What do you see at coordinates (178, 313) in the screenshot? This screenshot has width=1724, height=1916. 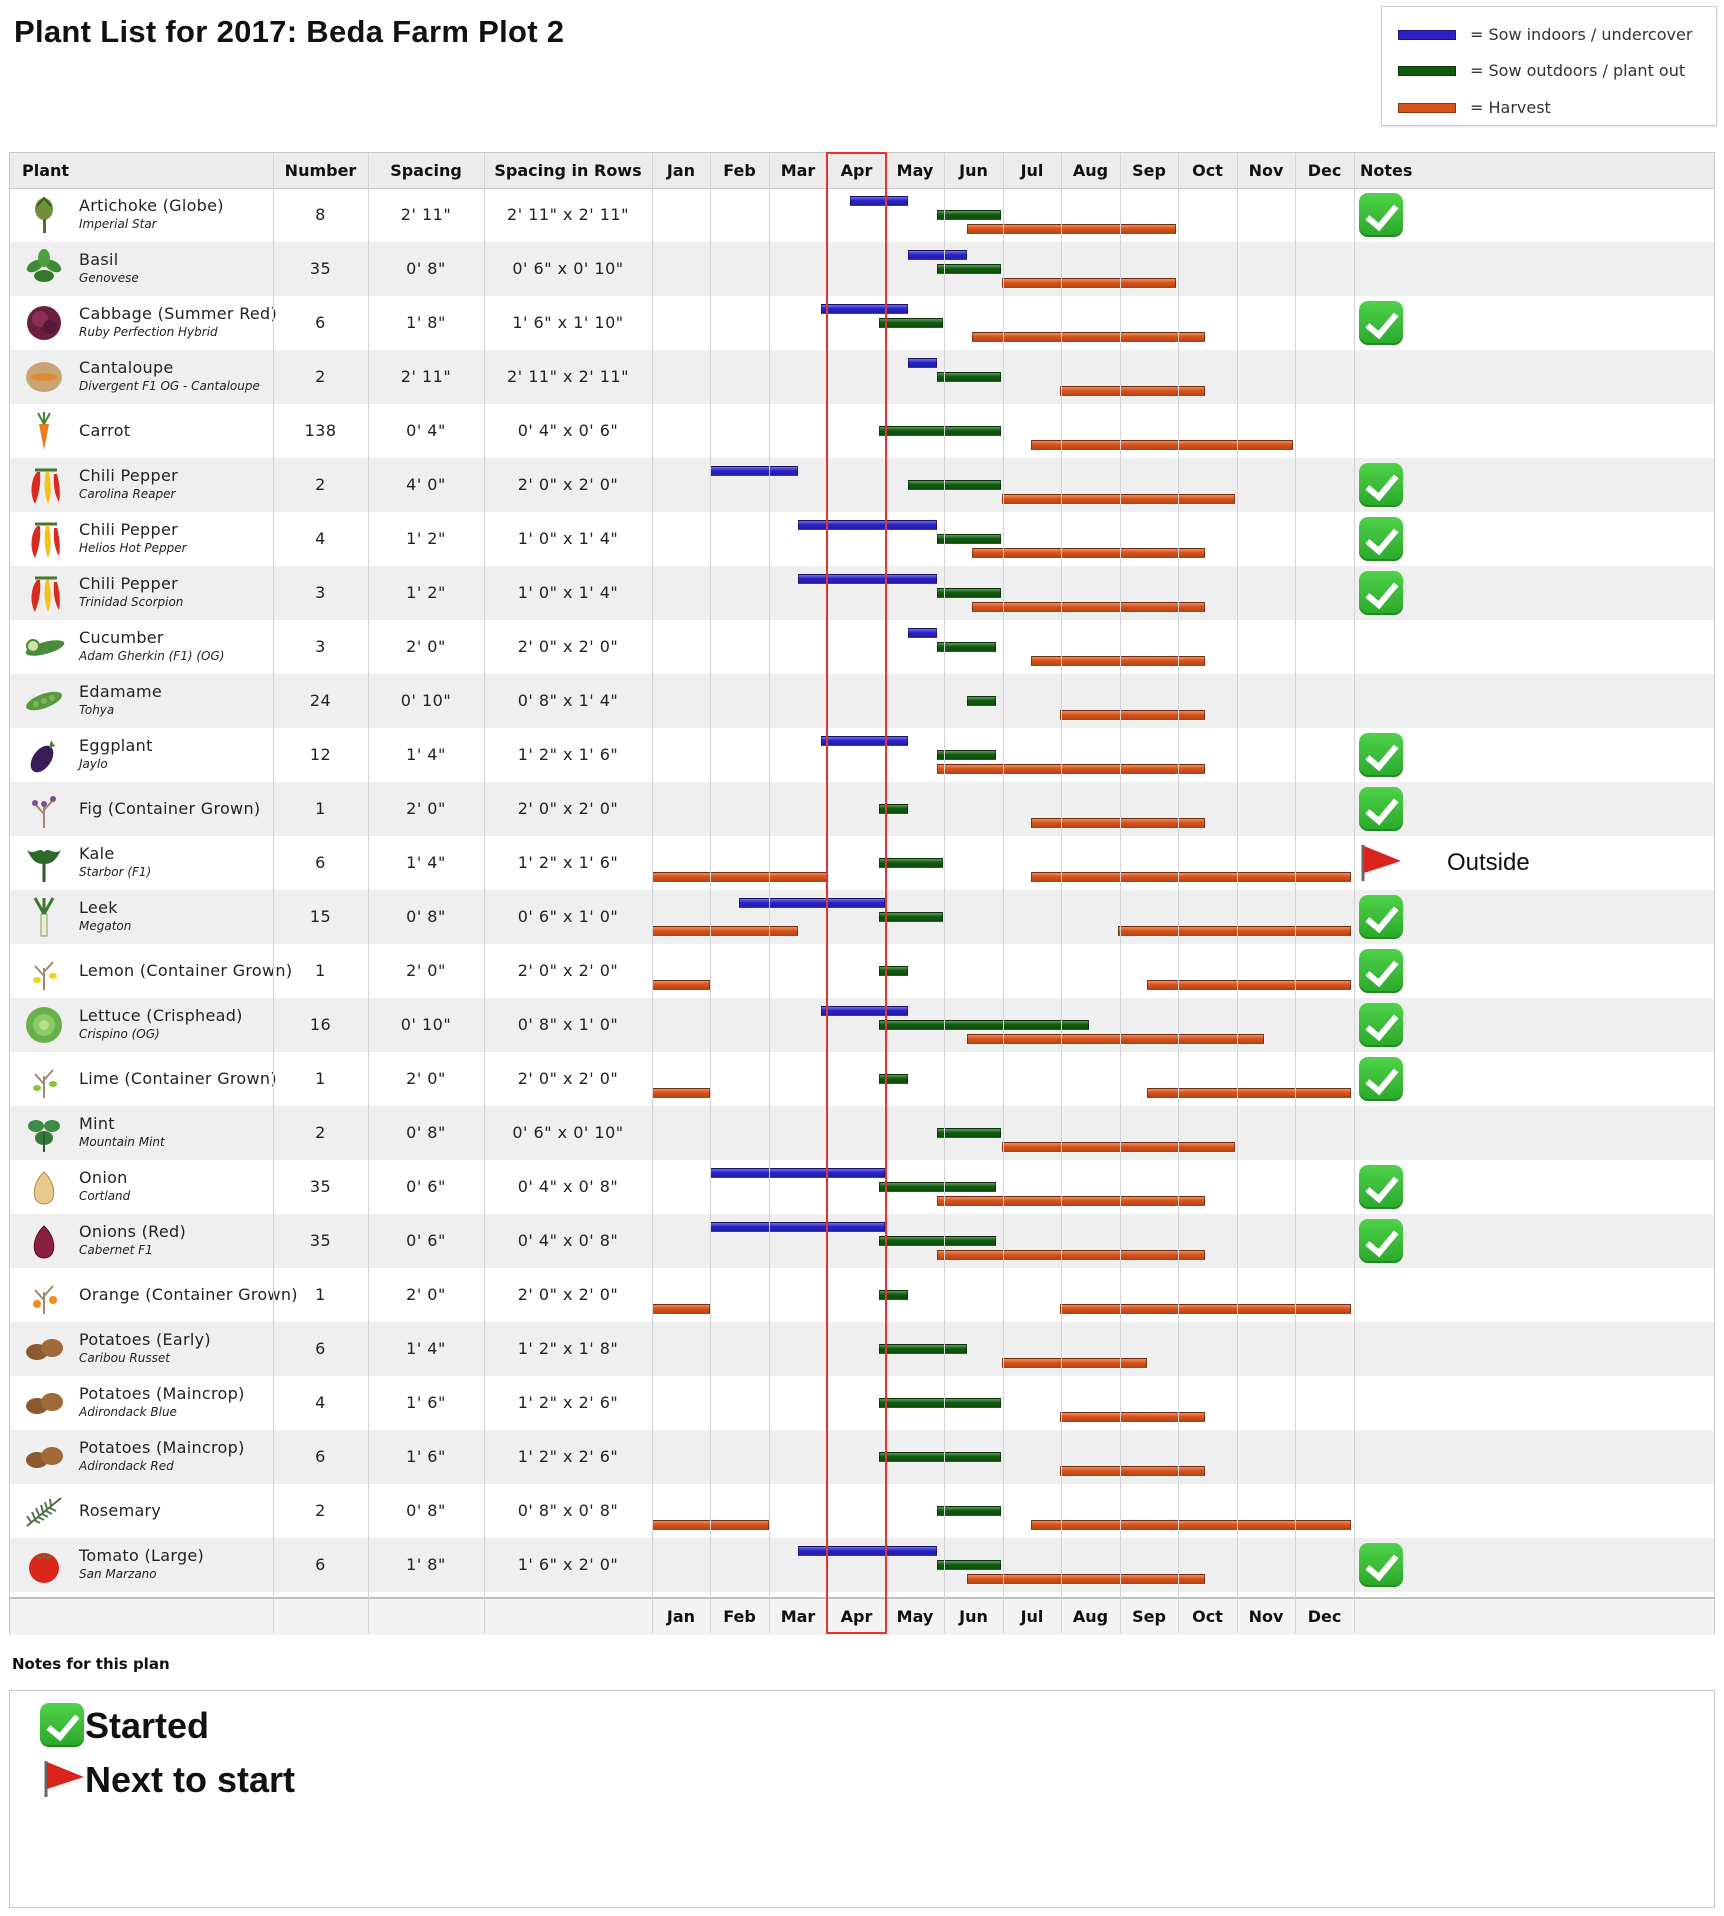 I see `plant-name: Cabbage (Summer Red)` at bounding box center [178, 313].